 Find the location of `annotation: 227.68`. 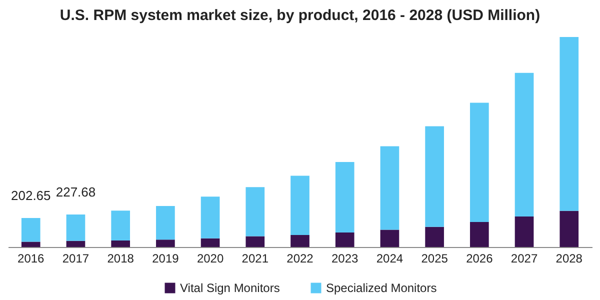

annotation: 227.68 is located at coordinates (76, 192).